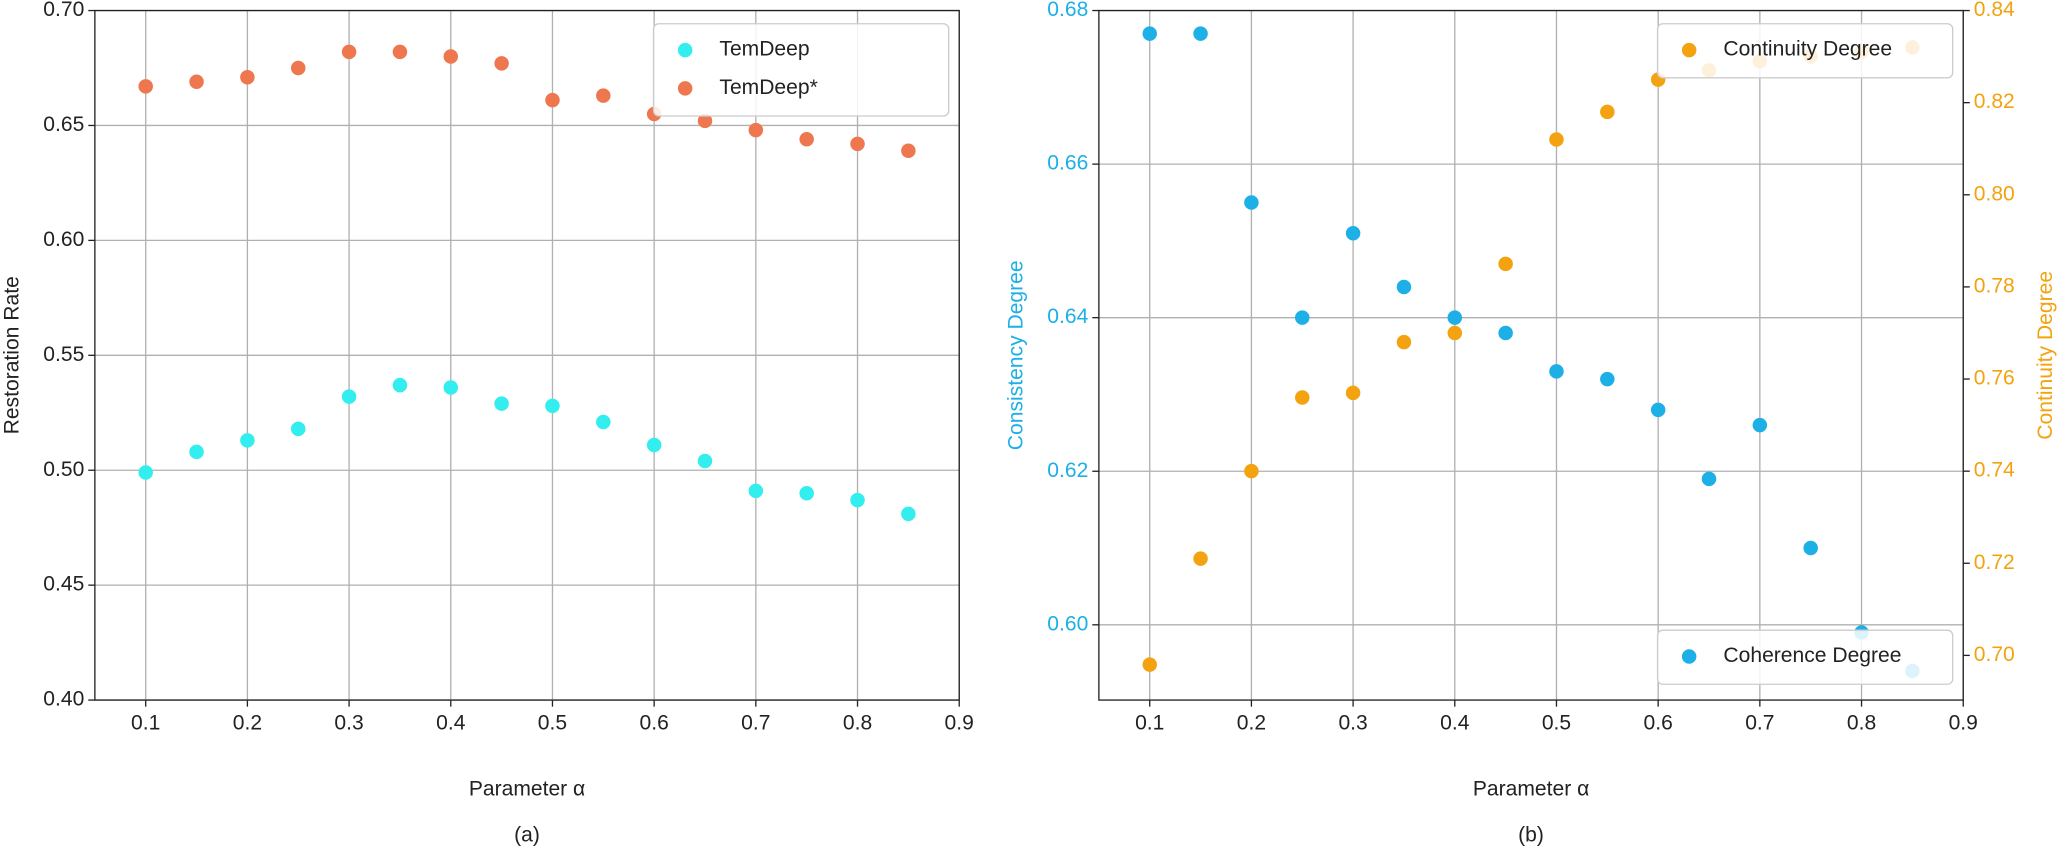  I want to click on y2-tick-label: 0.78, so click(1994, 285).